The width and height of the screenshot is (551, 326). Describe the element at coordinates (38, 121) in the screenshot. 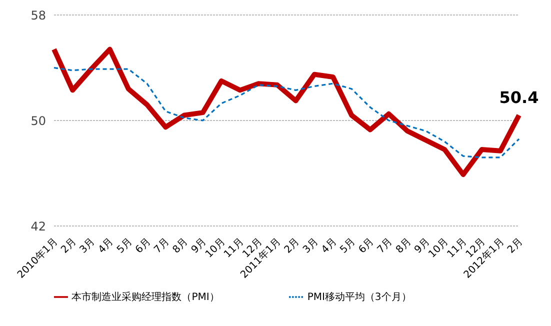

I see `y-tick-label: 50` at that location.